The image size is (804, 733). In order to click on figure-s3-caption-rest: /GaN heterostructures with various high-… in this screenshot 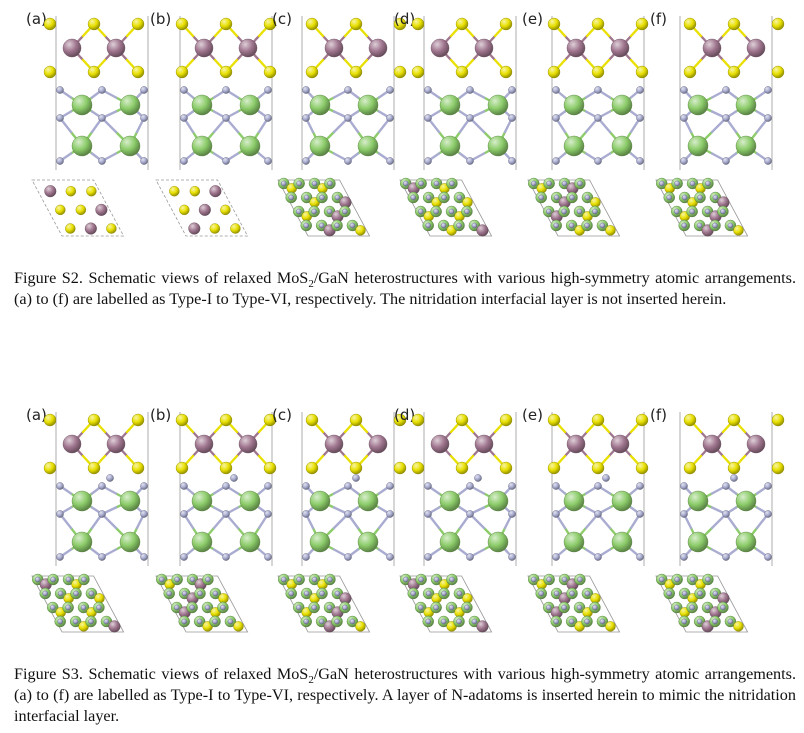, I will do `click(405, 695)`.